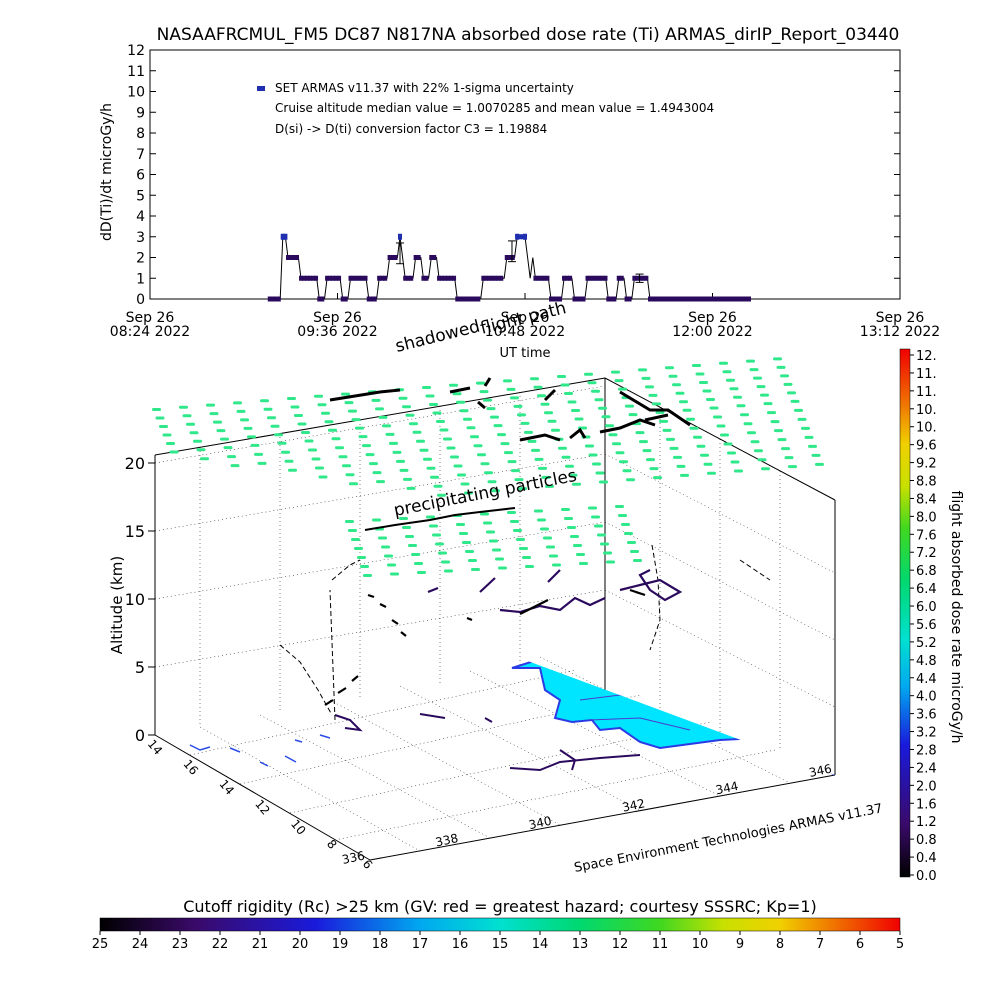  What do you see at coordinates (926, 517) in the screenshot?
I see `dose-tick-label: 8.0` at bounding box center [926, 517].